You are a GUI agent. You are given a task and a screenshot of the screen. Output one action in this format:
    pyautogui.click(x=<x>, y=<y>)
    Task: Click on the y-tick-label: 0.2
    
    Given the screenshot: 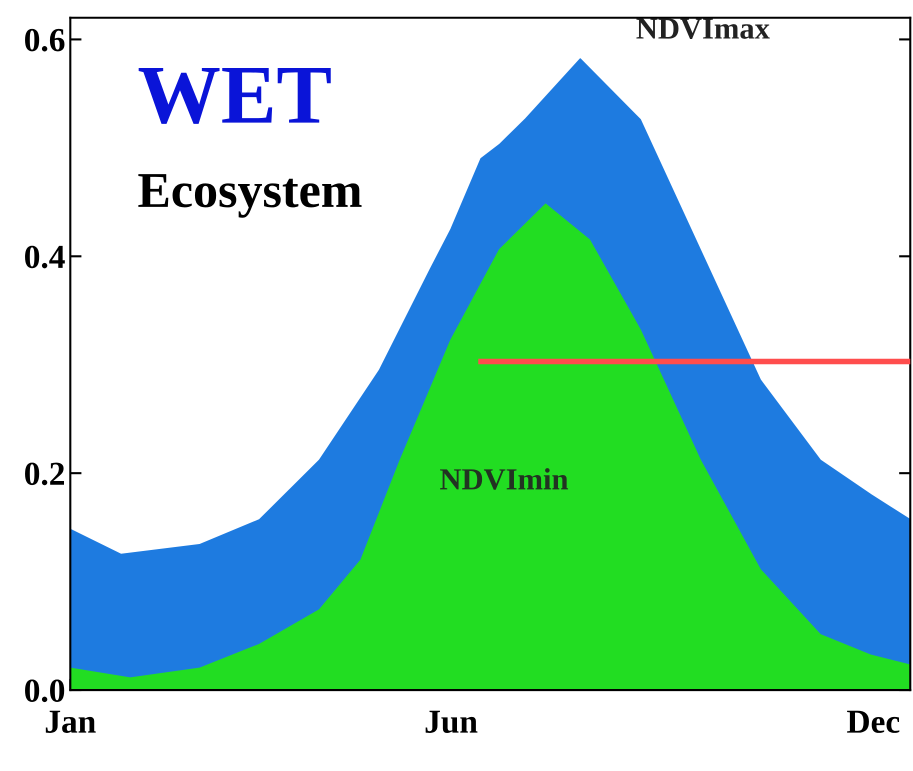 What is the action you would take?
    pyautogui.click(x=44, y=474)
    